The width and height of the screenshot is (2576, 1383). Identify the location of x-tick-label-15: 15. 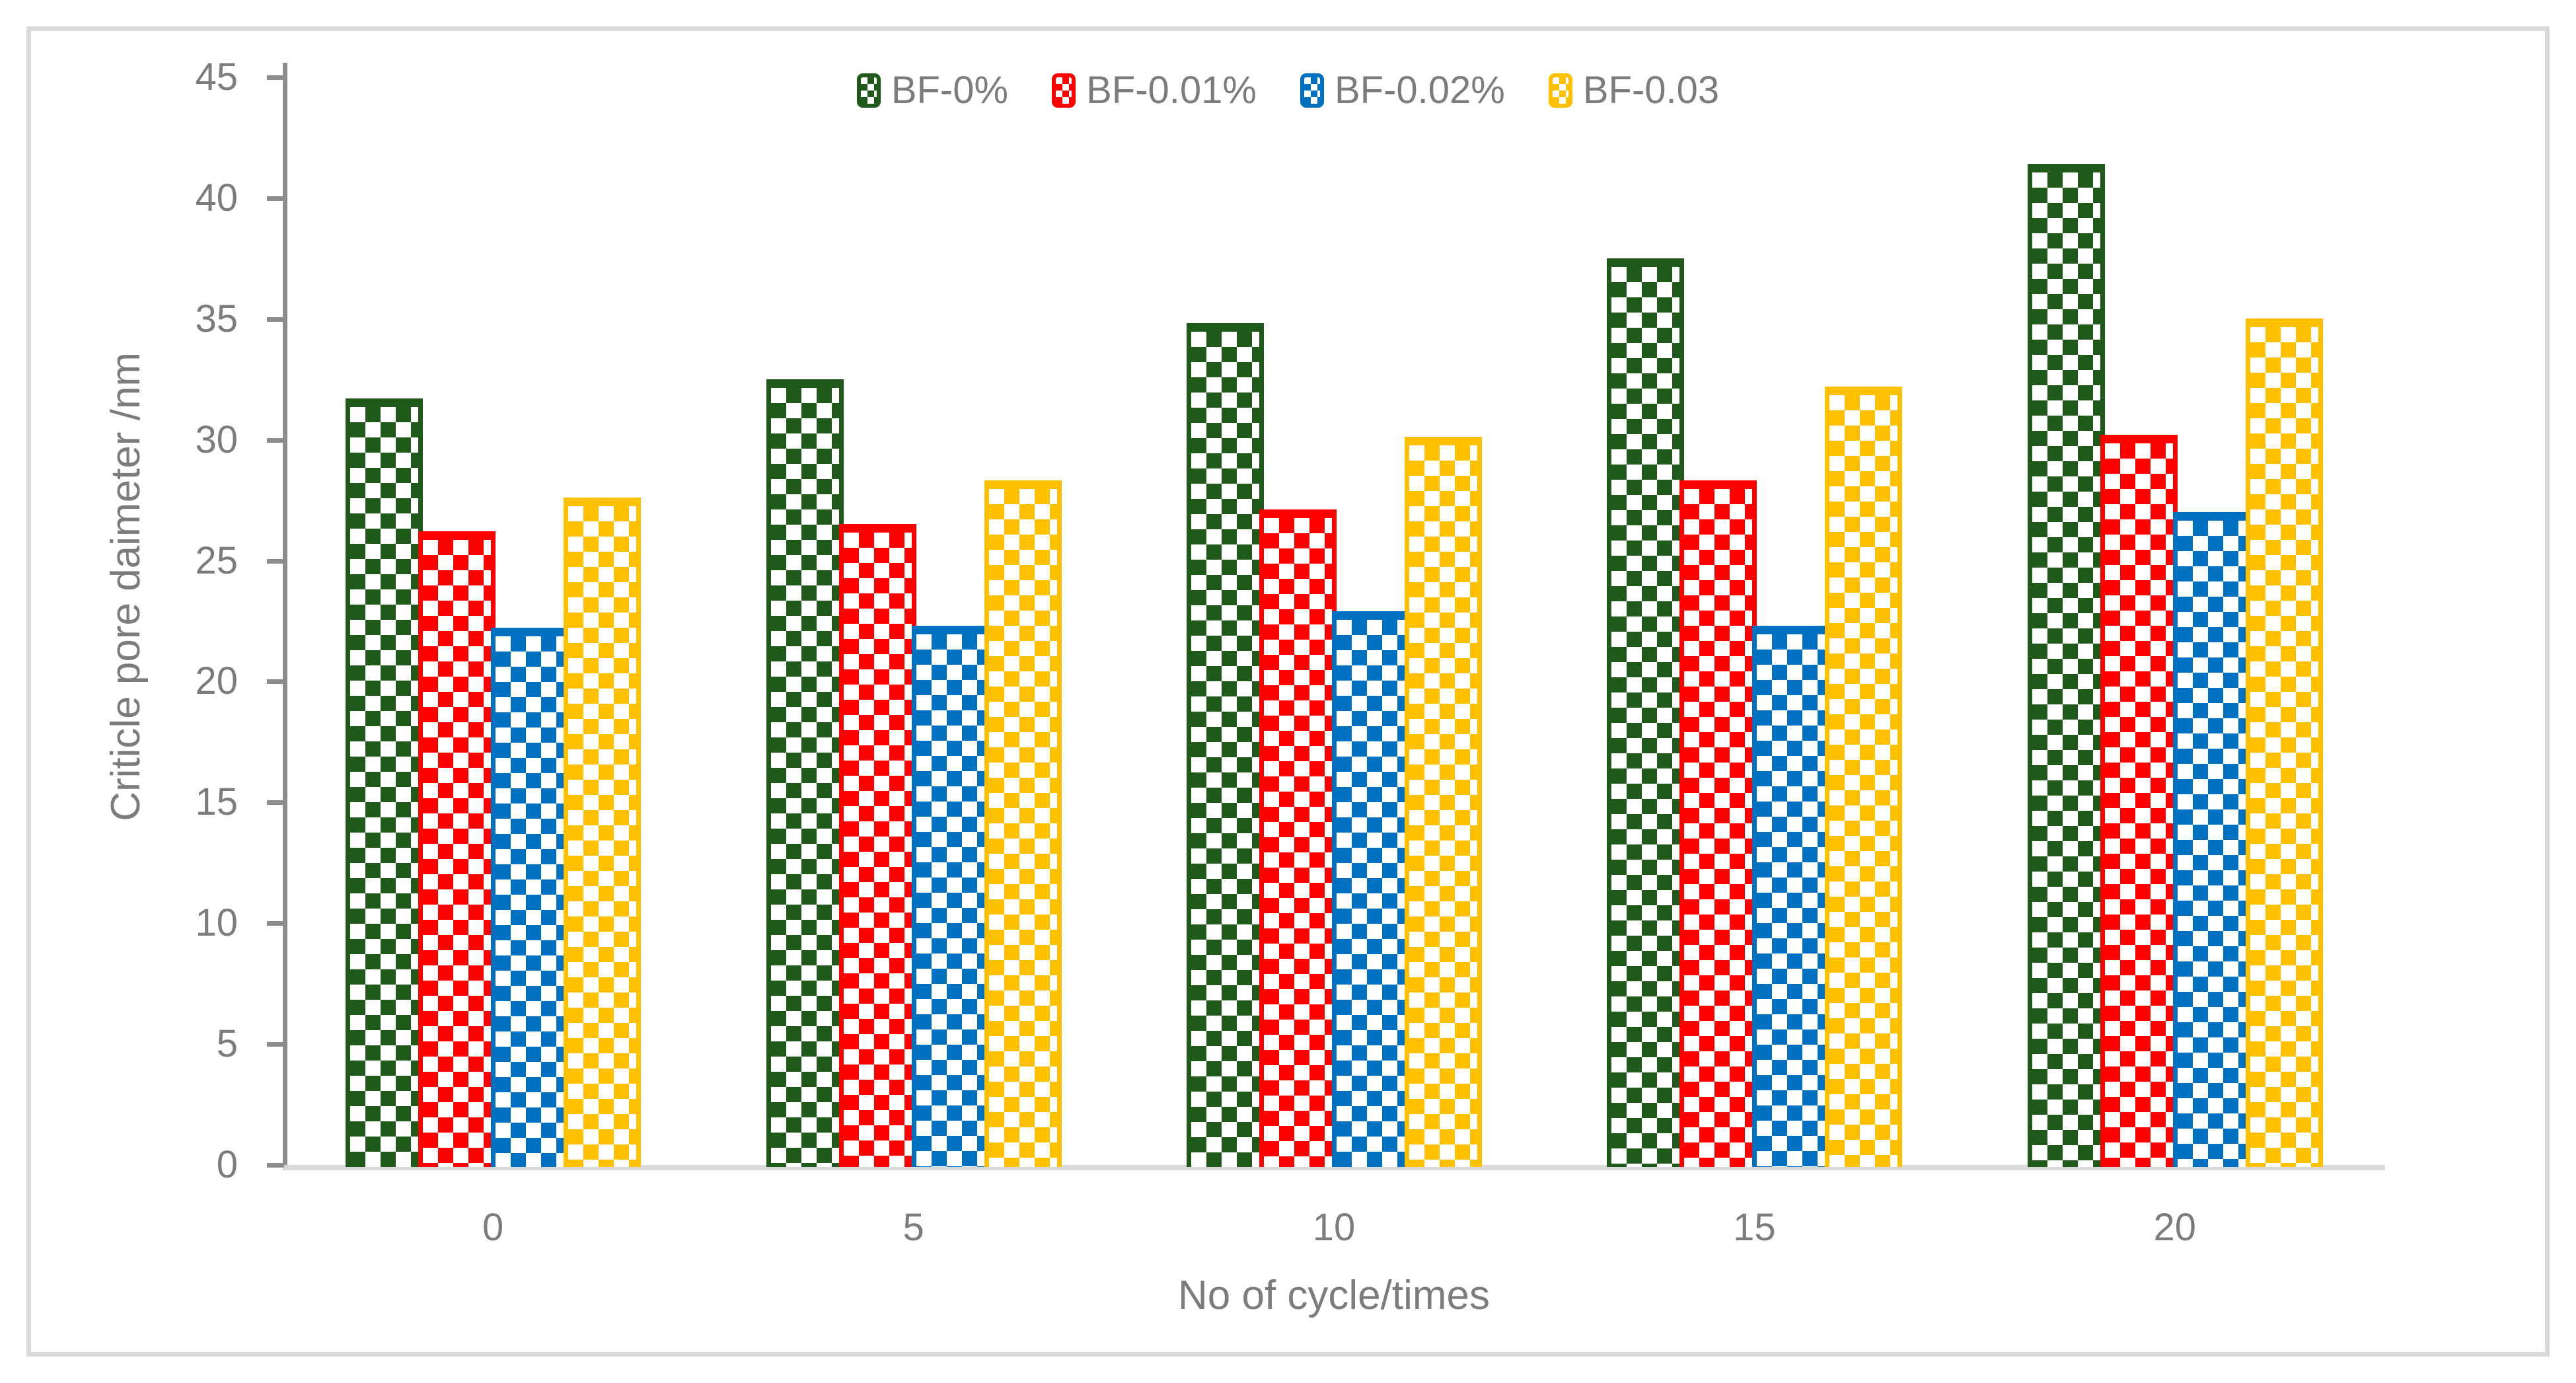
(1754, 1227).